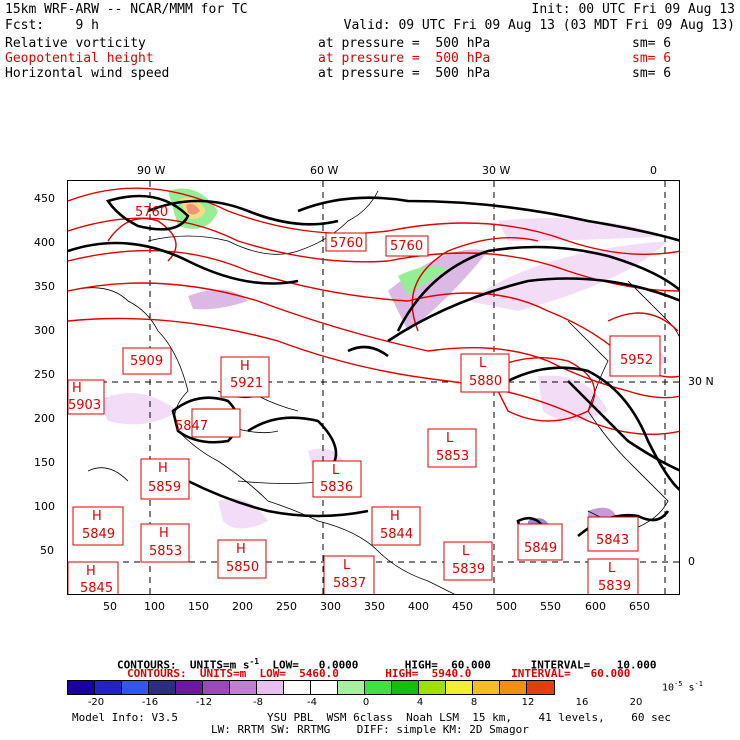  What do you see at coordinates (404, 73) in the screenshot?
I see `field-level-wind: at pressure = 500 hPa` at bounding box center [404, 73].